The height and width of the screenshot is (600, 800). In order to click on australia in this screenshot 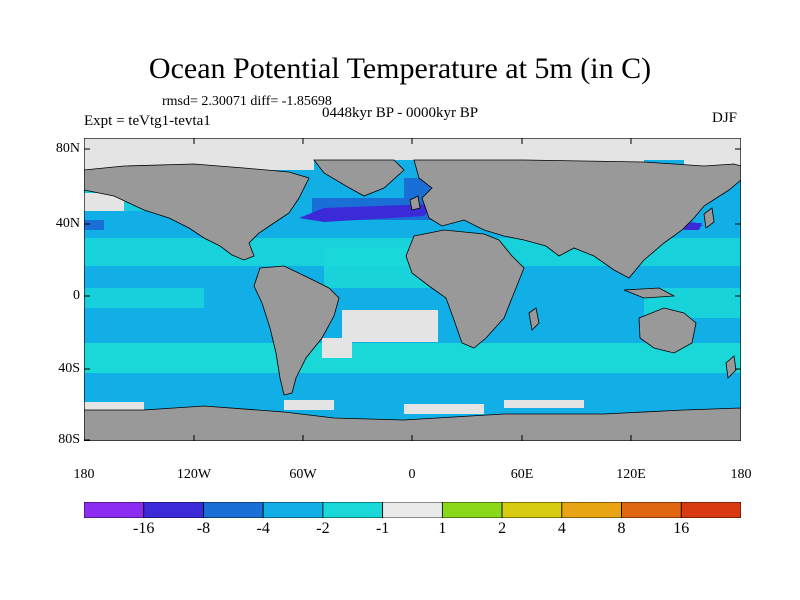, I will do `click(667, 330)`.